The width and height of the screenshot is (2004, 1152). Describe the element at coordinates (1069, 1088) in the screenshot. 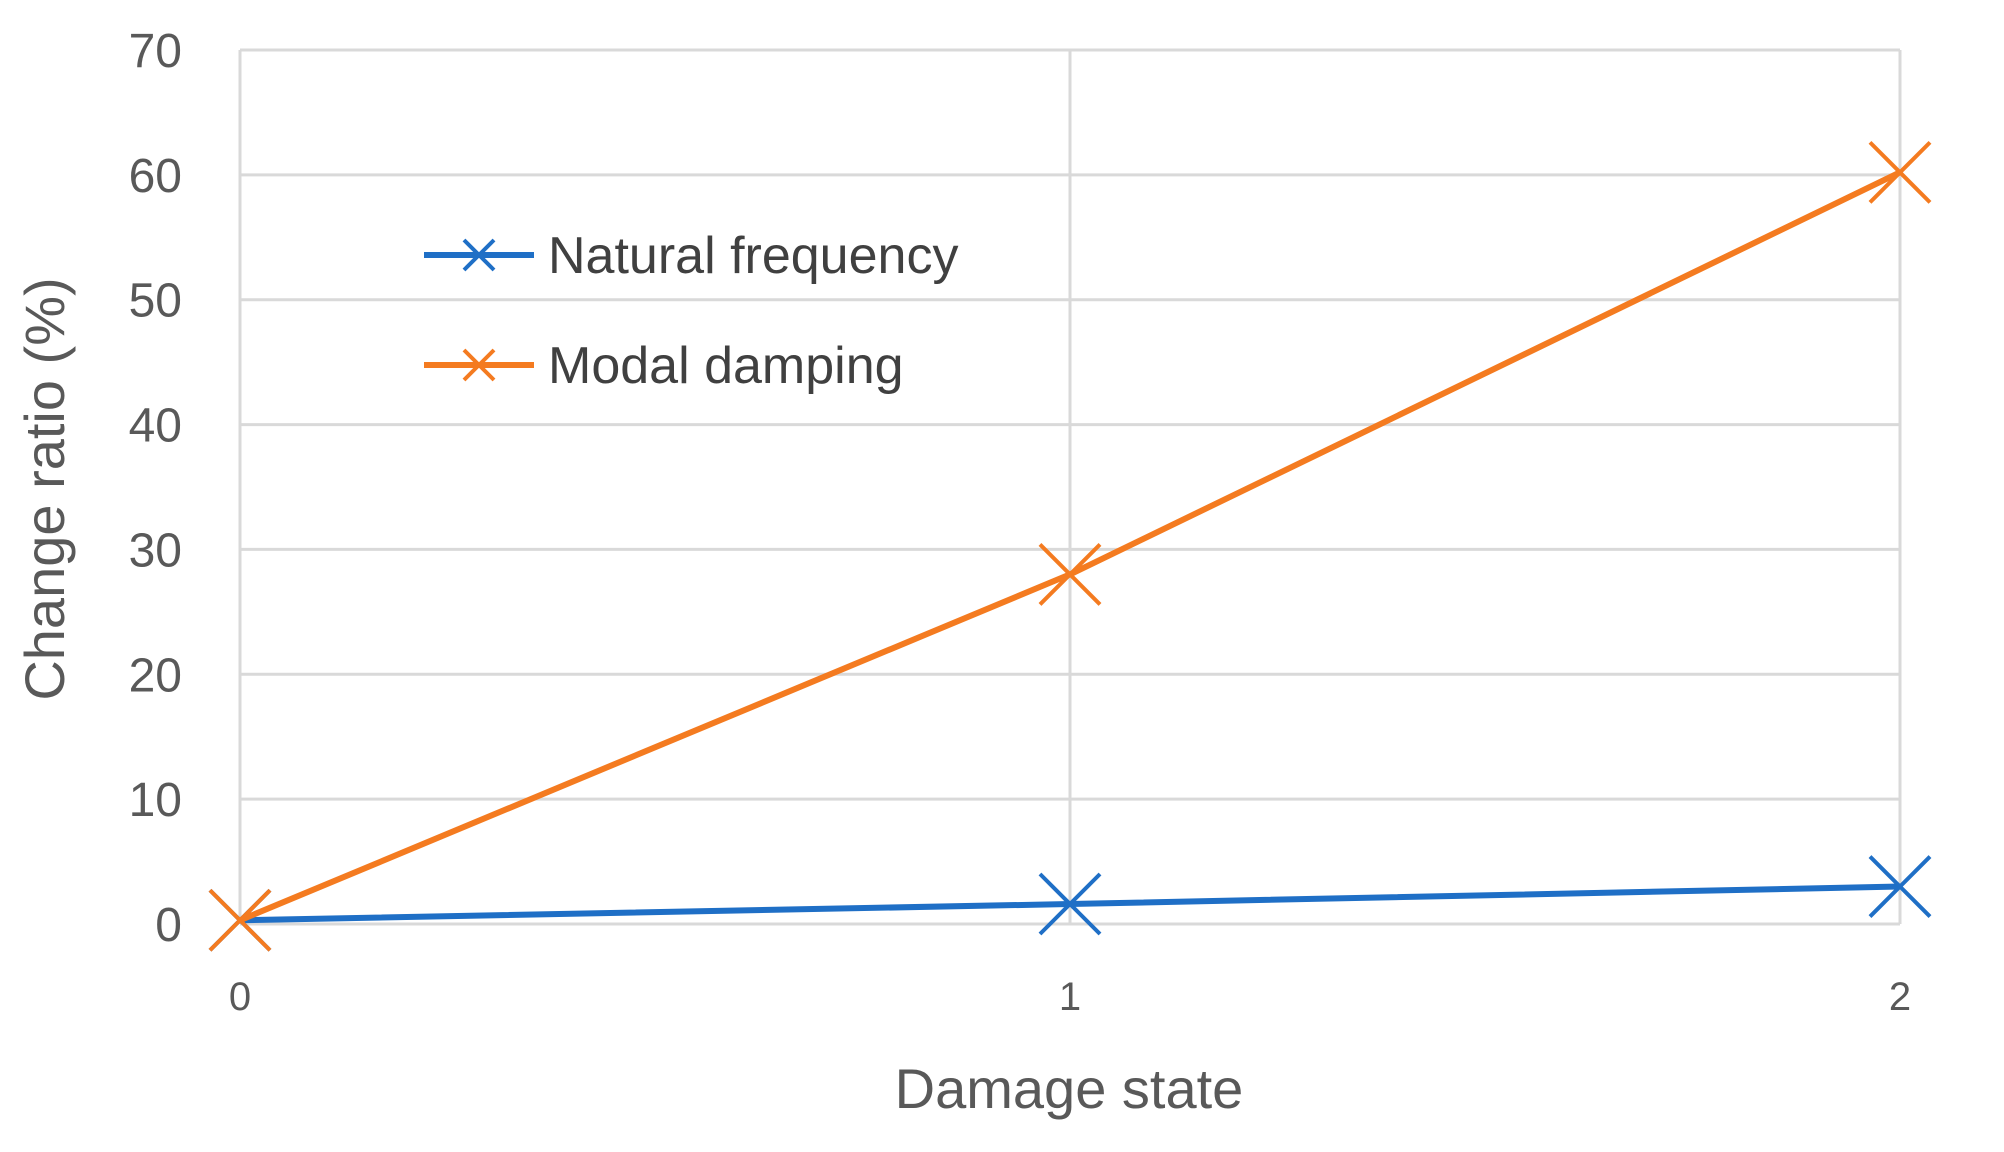

I see `x-axis-title: Damage state` at that location.